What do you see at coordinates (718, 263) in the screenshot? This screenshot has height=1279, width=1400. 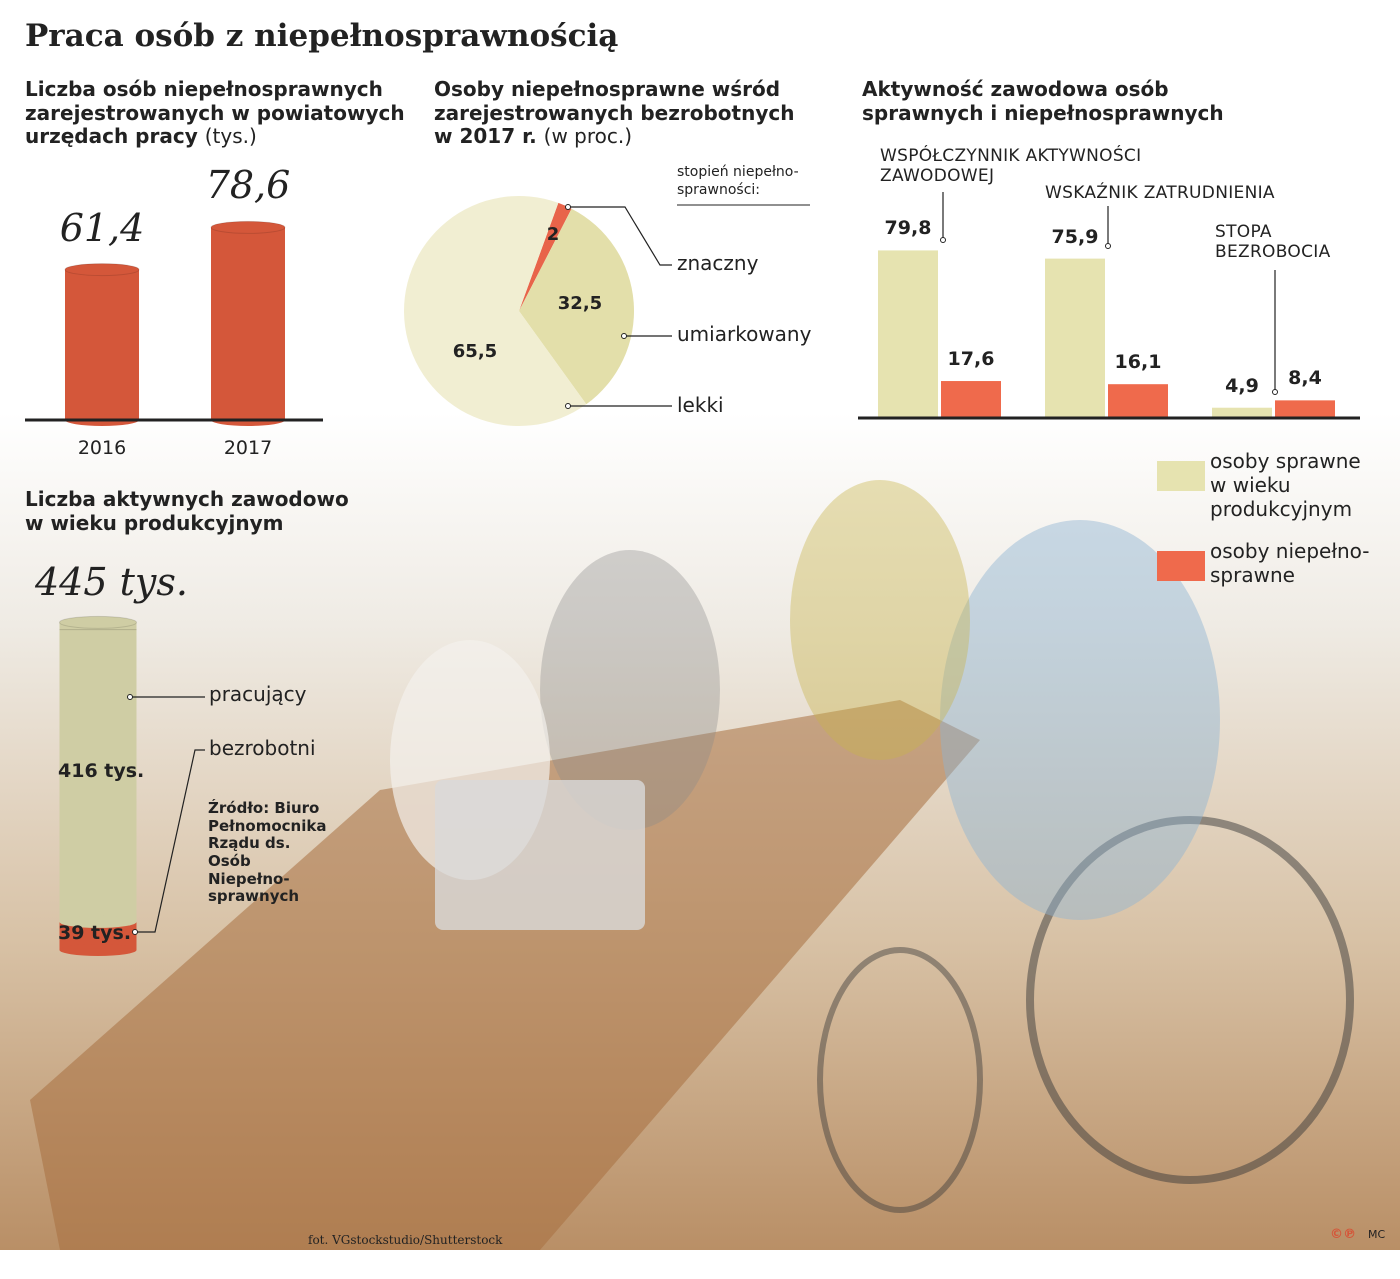 I see `legend-label: znaczny` at bounding box center [718, 263].